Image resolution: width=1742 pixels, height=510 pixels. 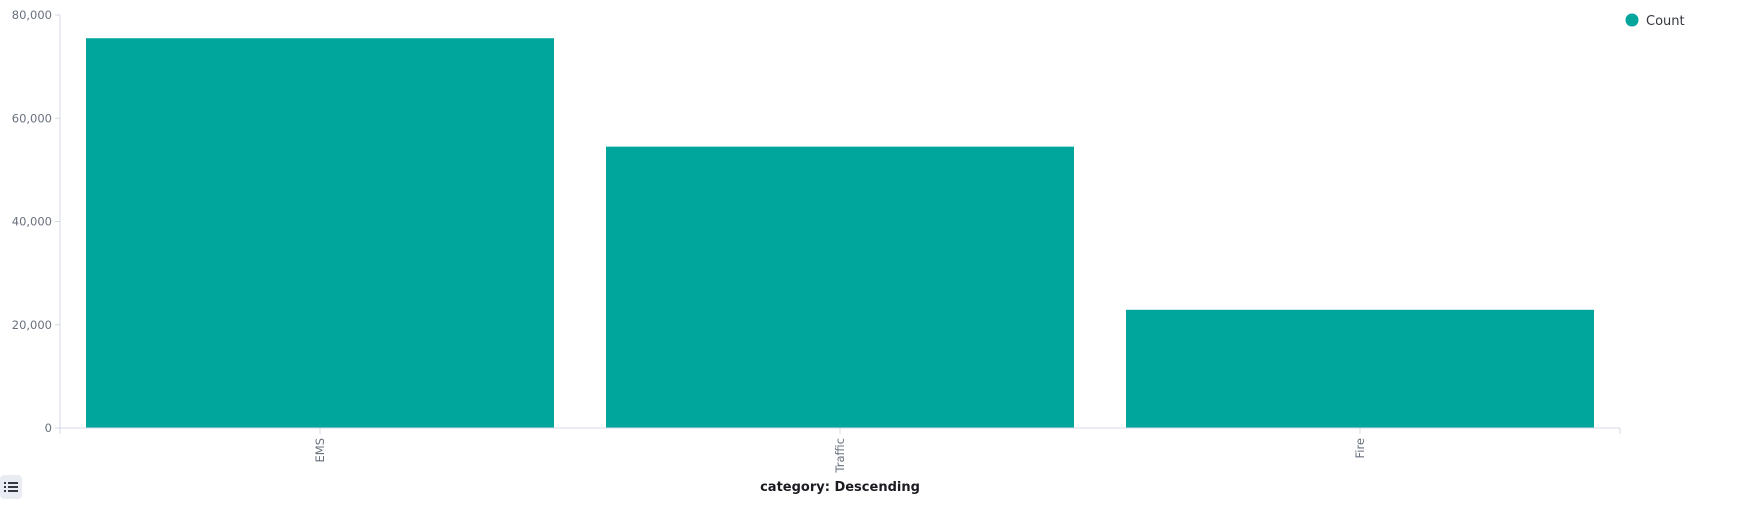 I want to click on x-axis: EMS Traffic Fire, so click(x=840, y=451).